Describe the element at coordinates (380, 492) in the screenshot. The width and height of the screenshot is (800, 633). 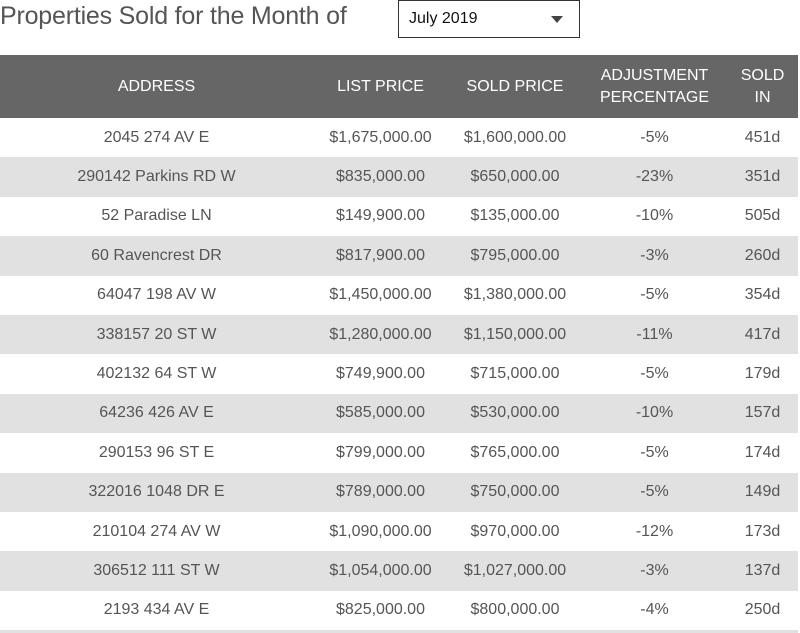
I see `cell-list-price: $789,000.00` at that location.